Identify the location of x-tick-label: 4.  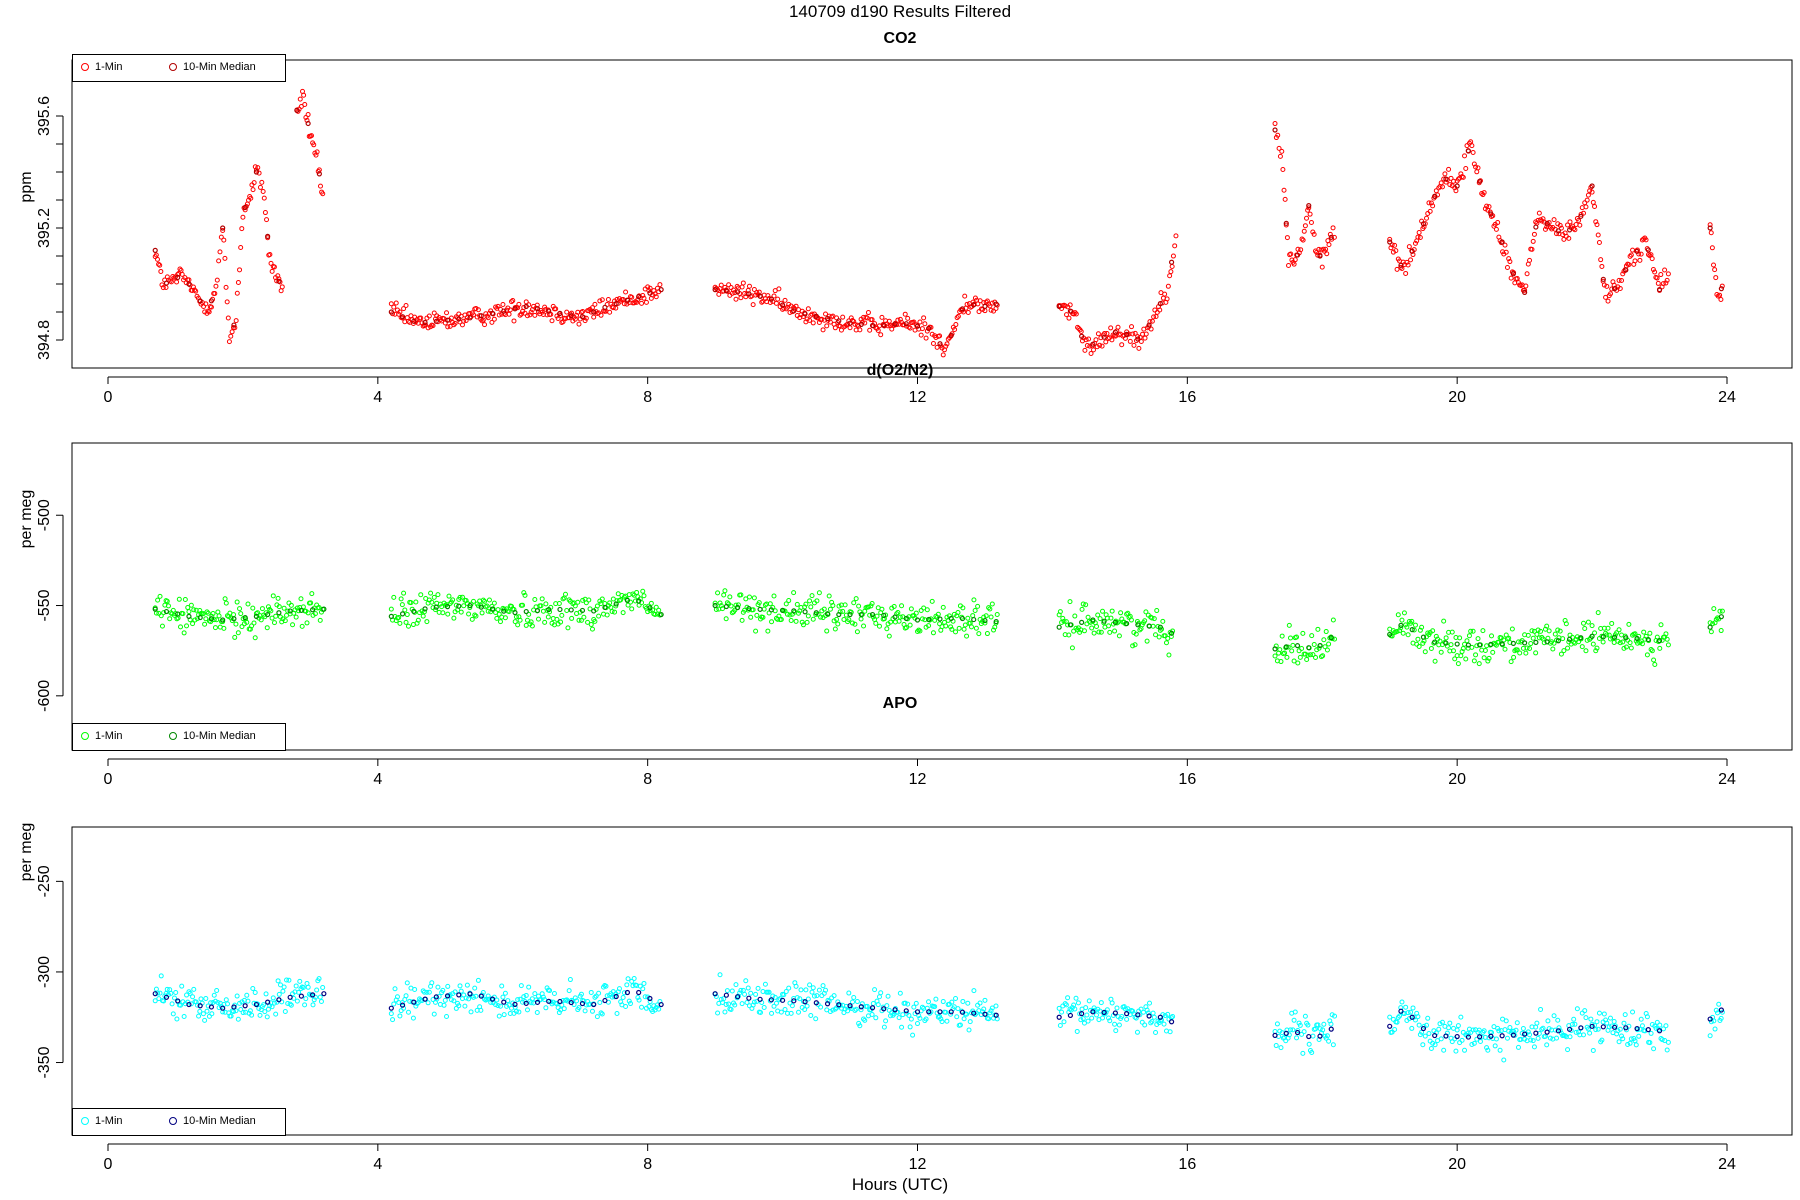
(377, 779).